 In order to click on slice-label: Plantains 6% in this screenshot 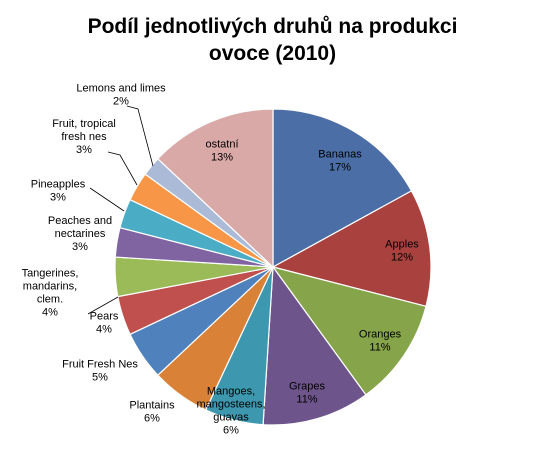, I will do `click(152, 412)`.